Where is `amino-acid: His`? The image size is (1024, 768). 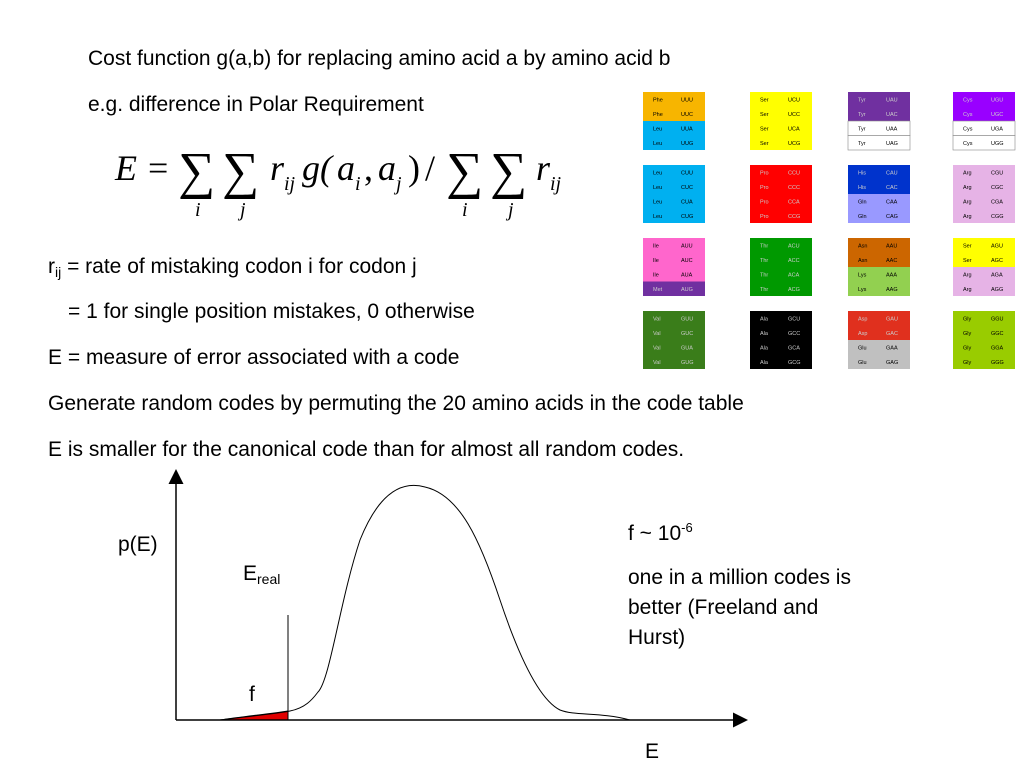
amino-acid: His is located at coordinates (862, 173).